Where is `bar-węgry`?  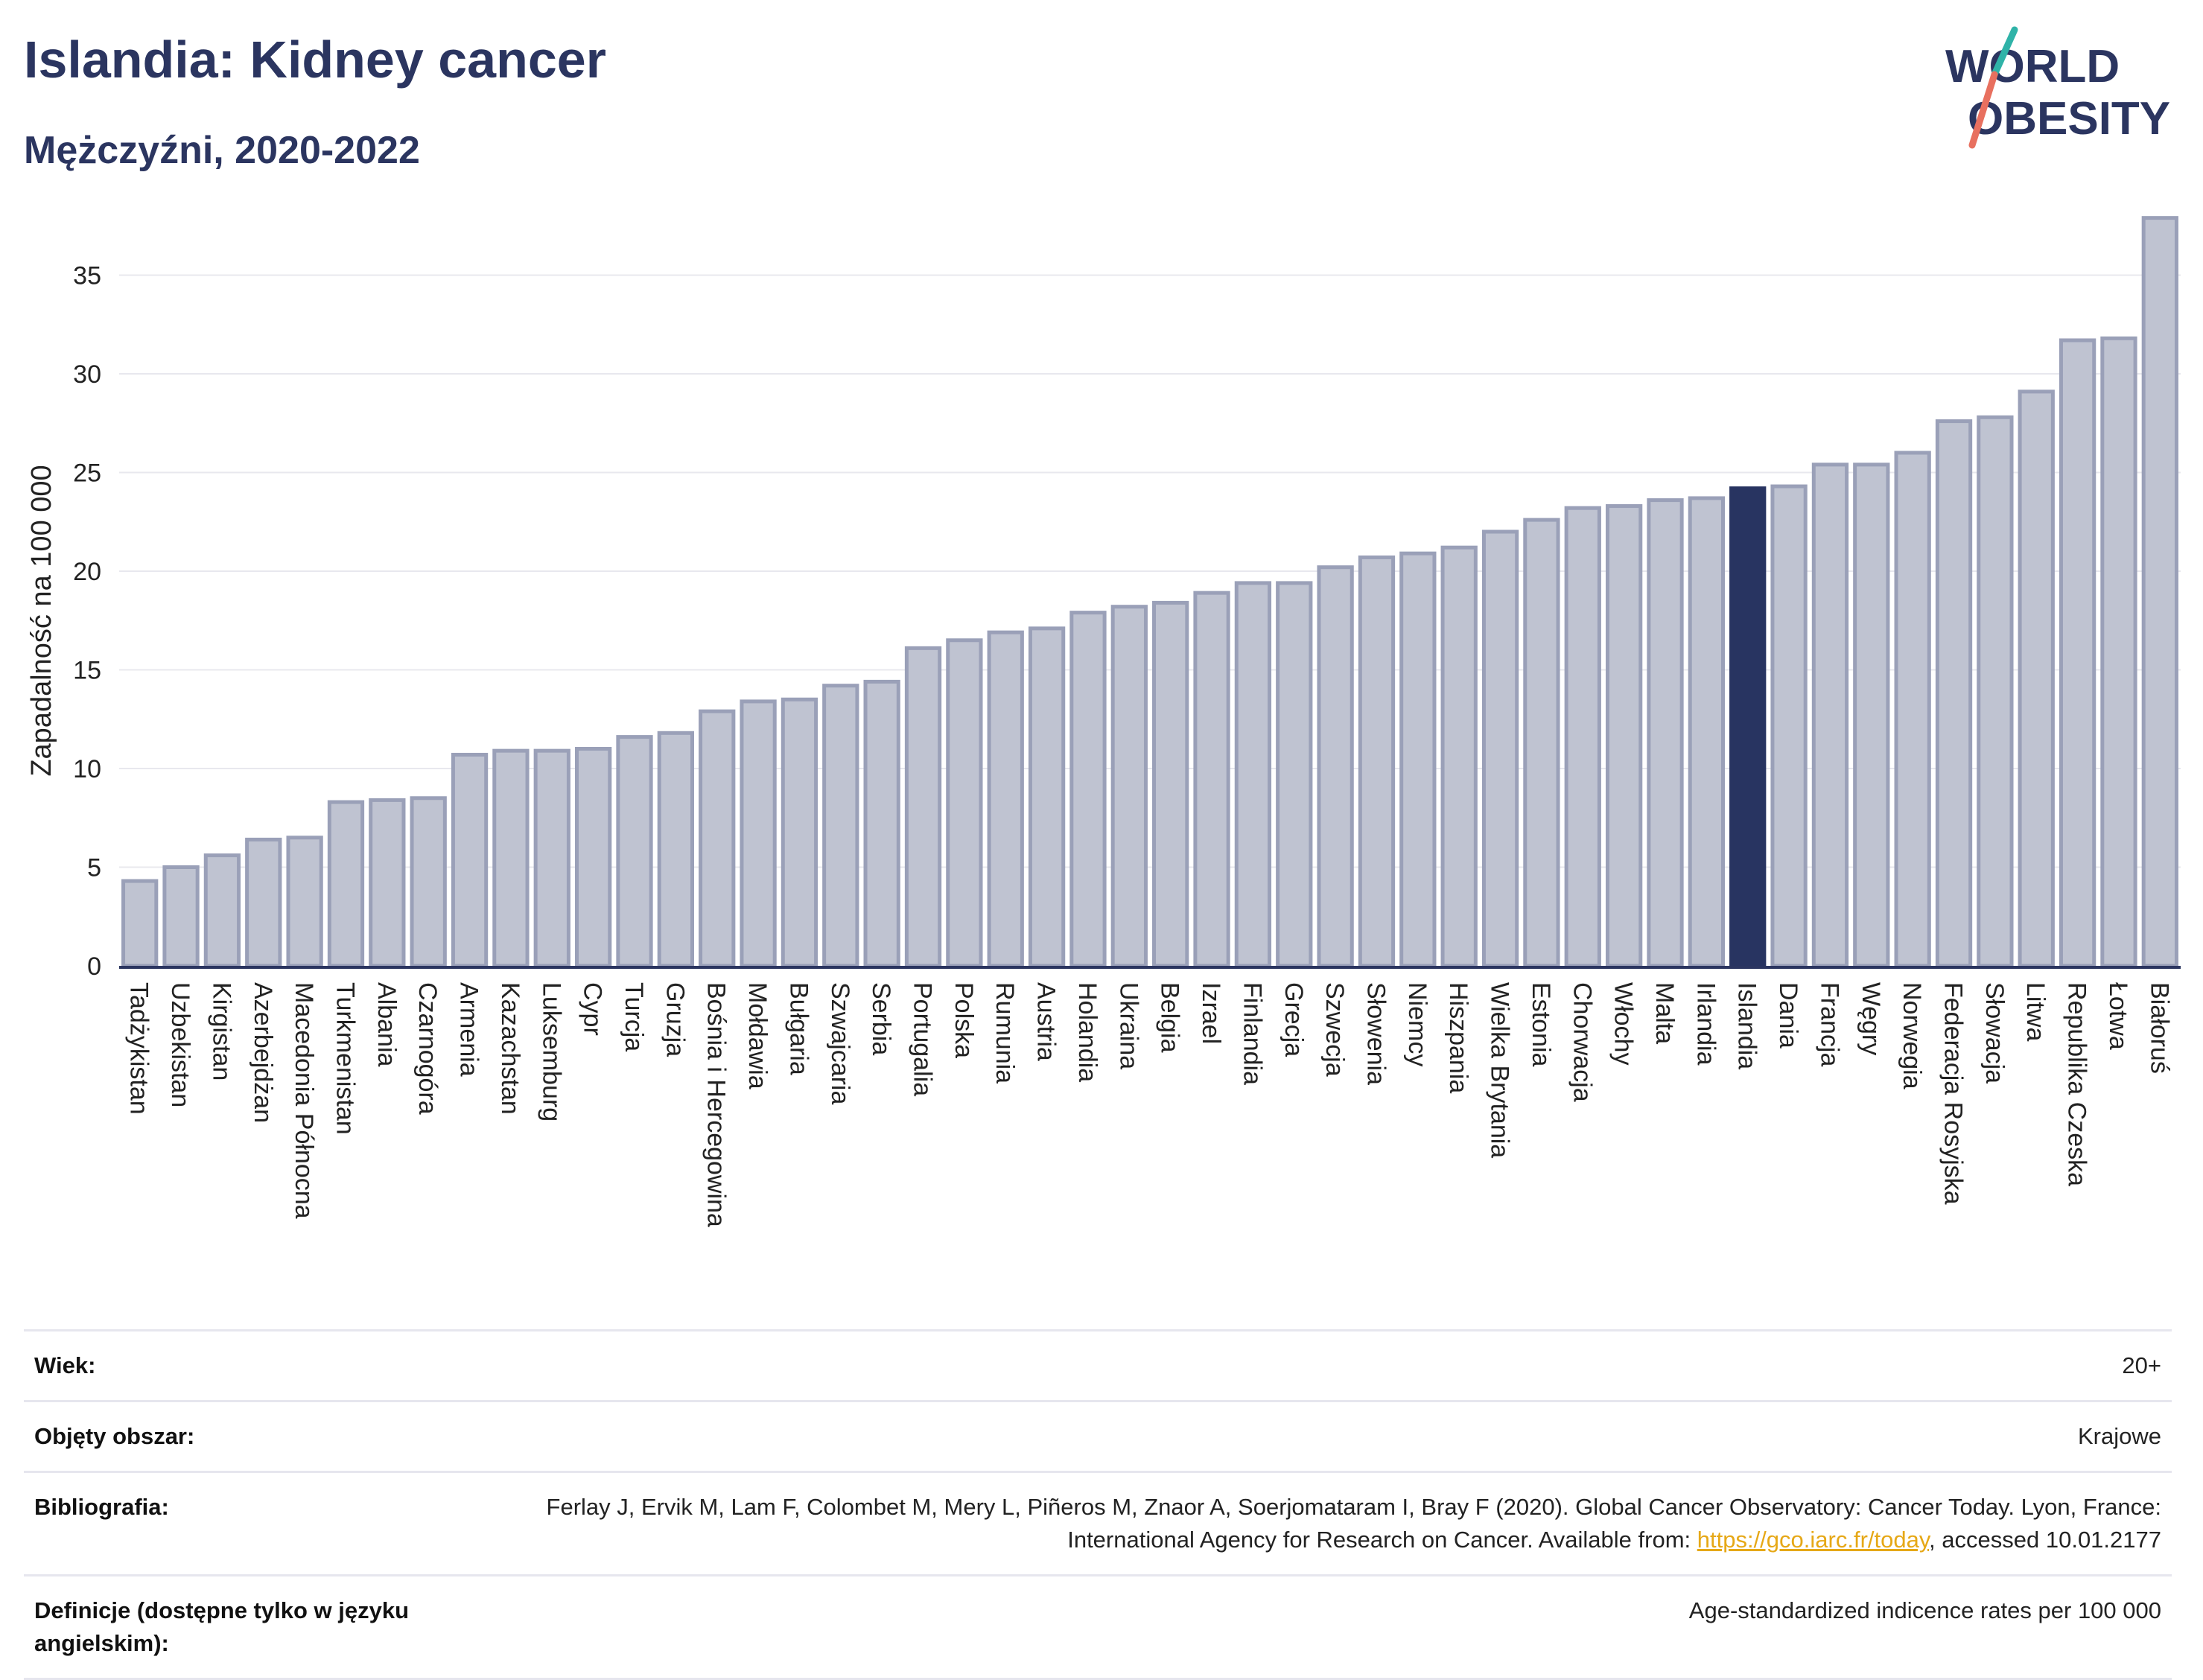
bar-węgry is located at coordinates (1871, 715).